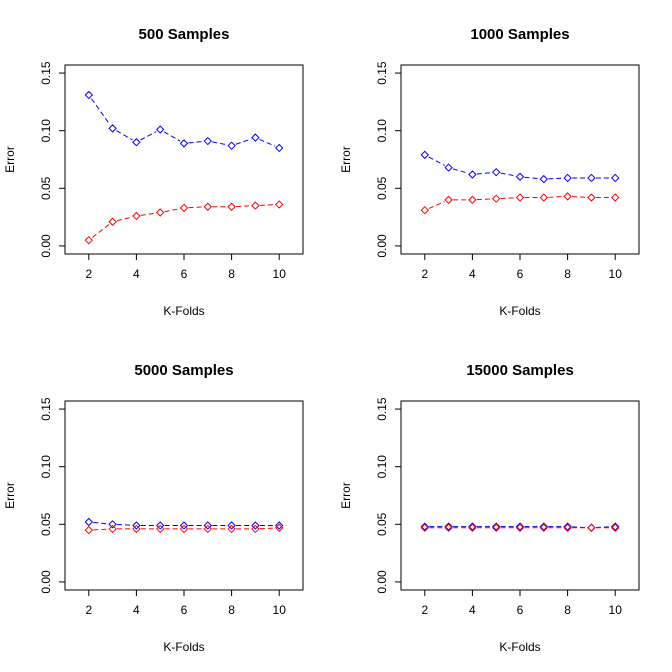 The image size is (672, 672). Describe the element at coordinates (519, 311) in the screenshot. I see `x-axis-label: K-Folds` at that location.